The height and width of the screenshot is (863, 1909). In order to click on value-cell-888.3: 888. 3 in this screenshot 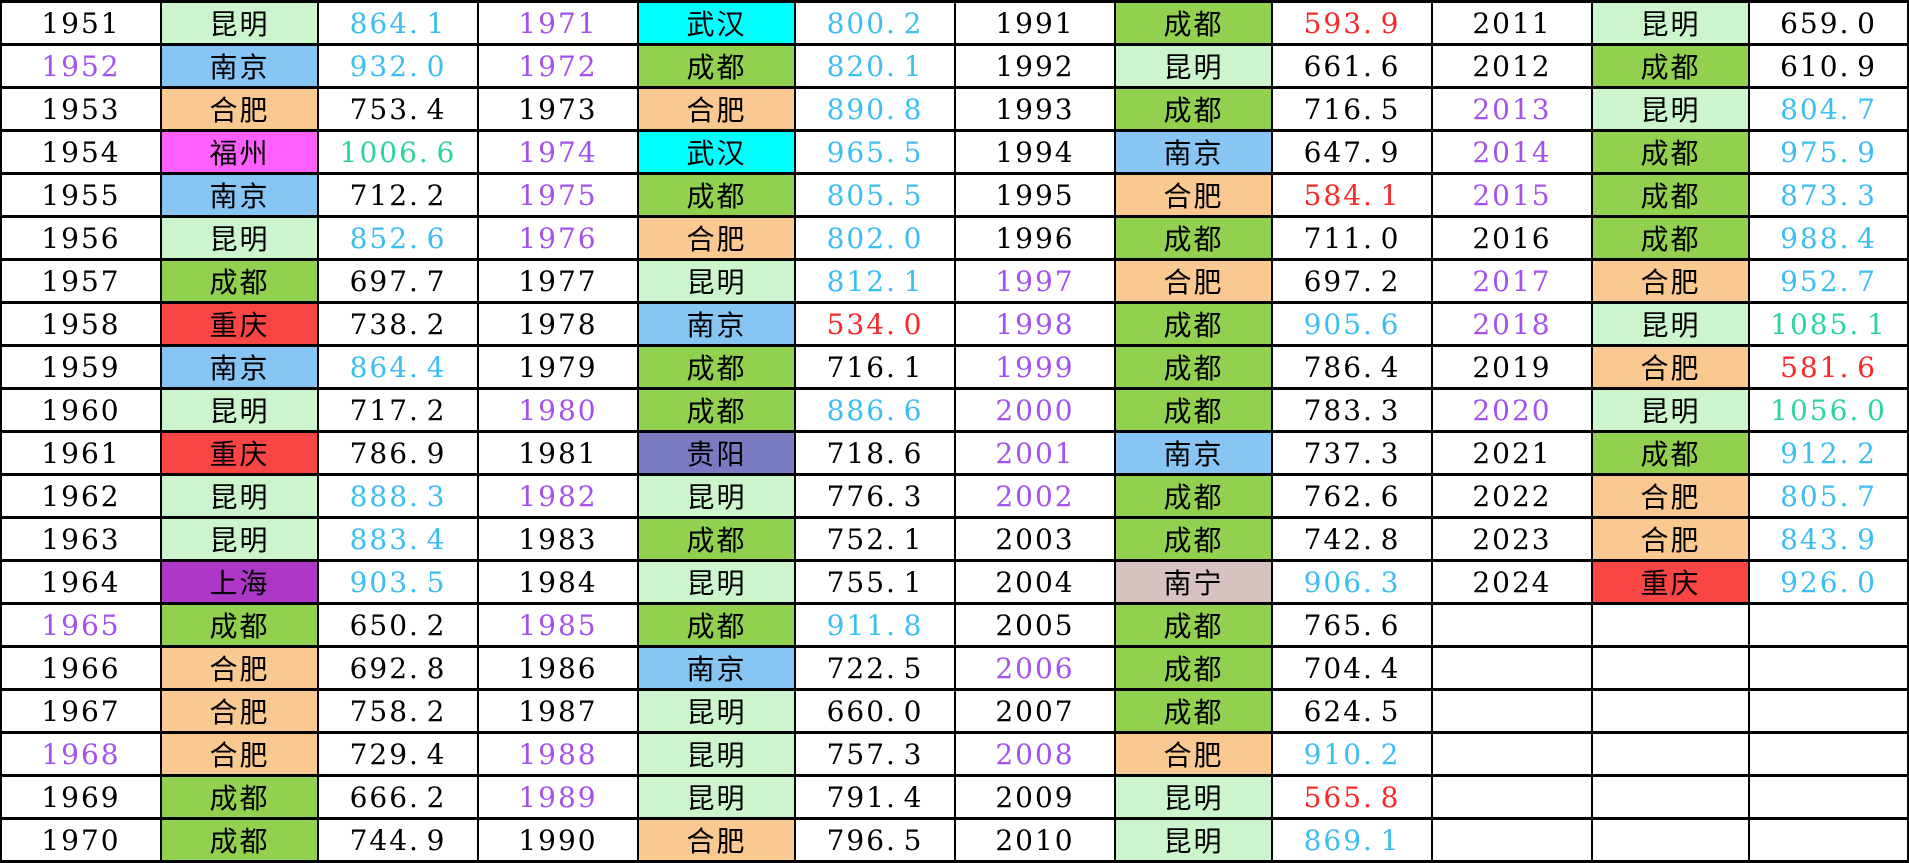, I will do `click(398, 496)`.